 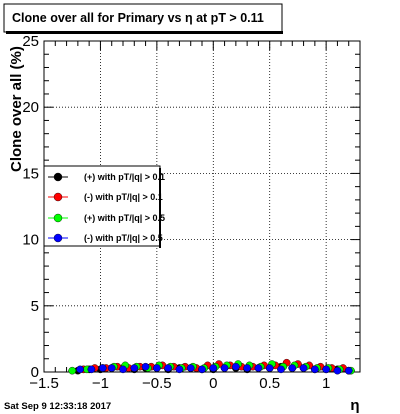 What do you see at coordinates (123, 238) in the screenshot?
I see `legend-entry-label: (-) with pT/|q| > 0.5` at bounding box center [123, 238].